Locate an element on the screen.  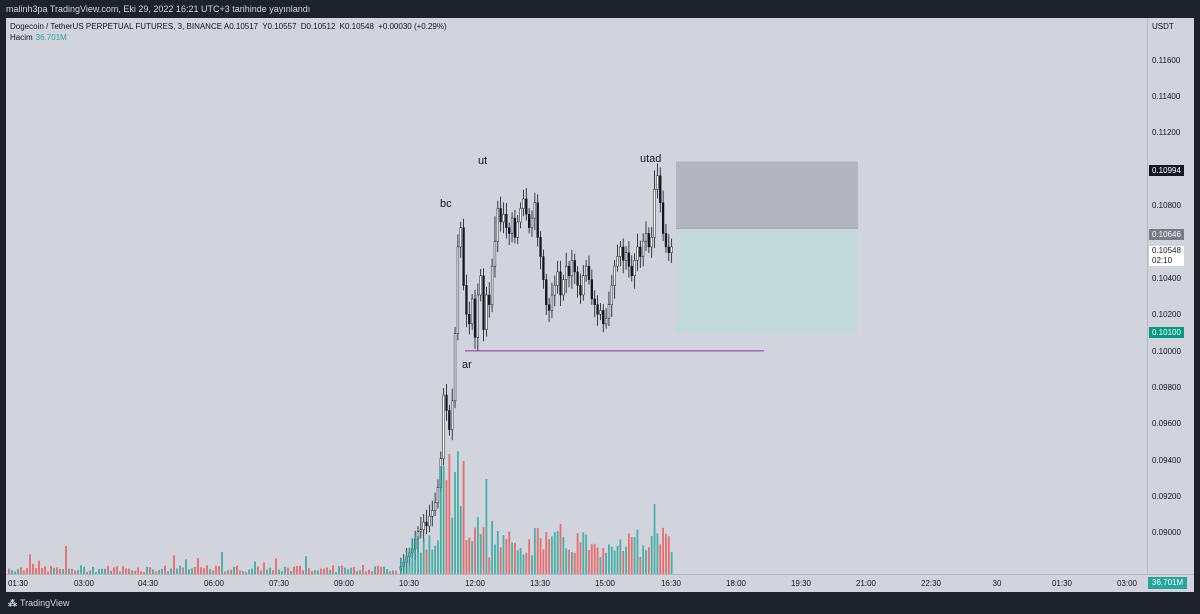
annotation-ut: ut is located at coordinates (483, 161).